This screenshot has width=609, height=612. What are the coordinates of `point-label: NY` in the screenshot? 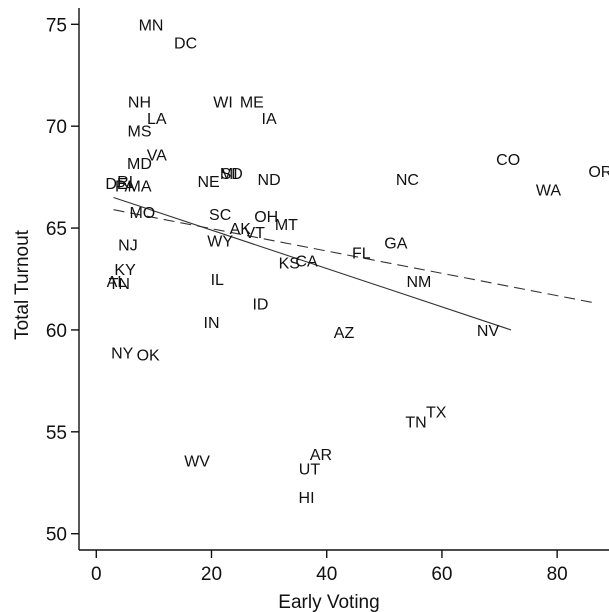 It's located at (122, 353).